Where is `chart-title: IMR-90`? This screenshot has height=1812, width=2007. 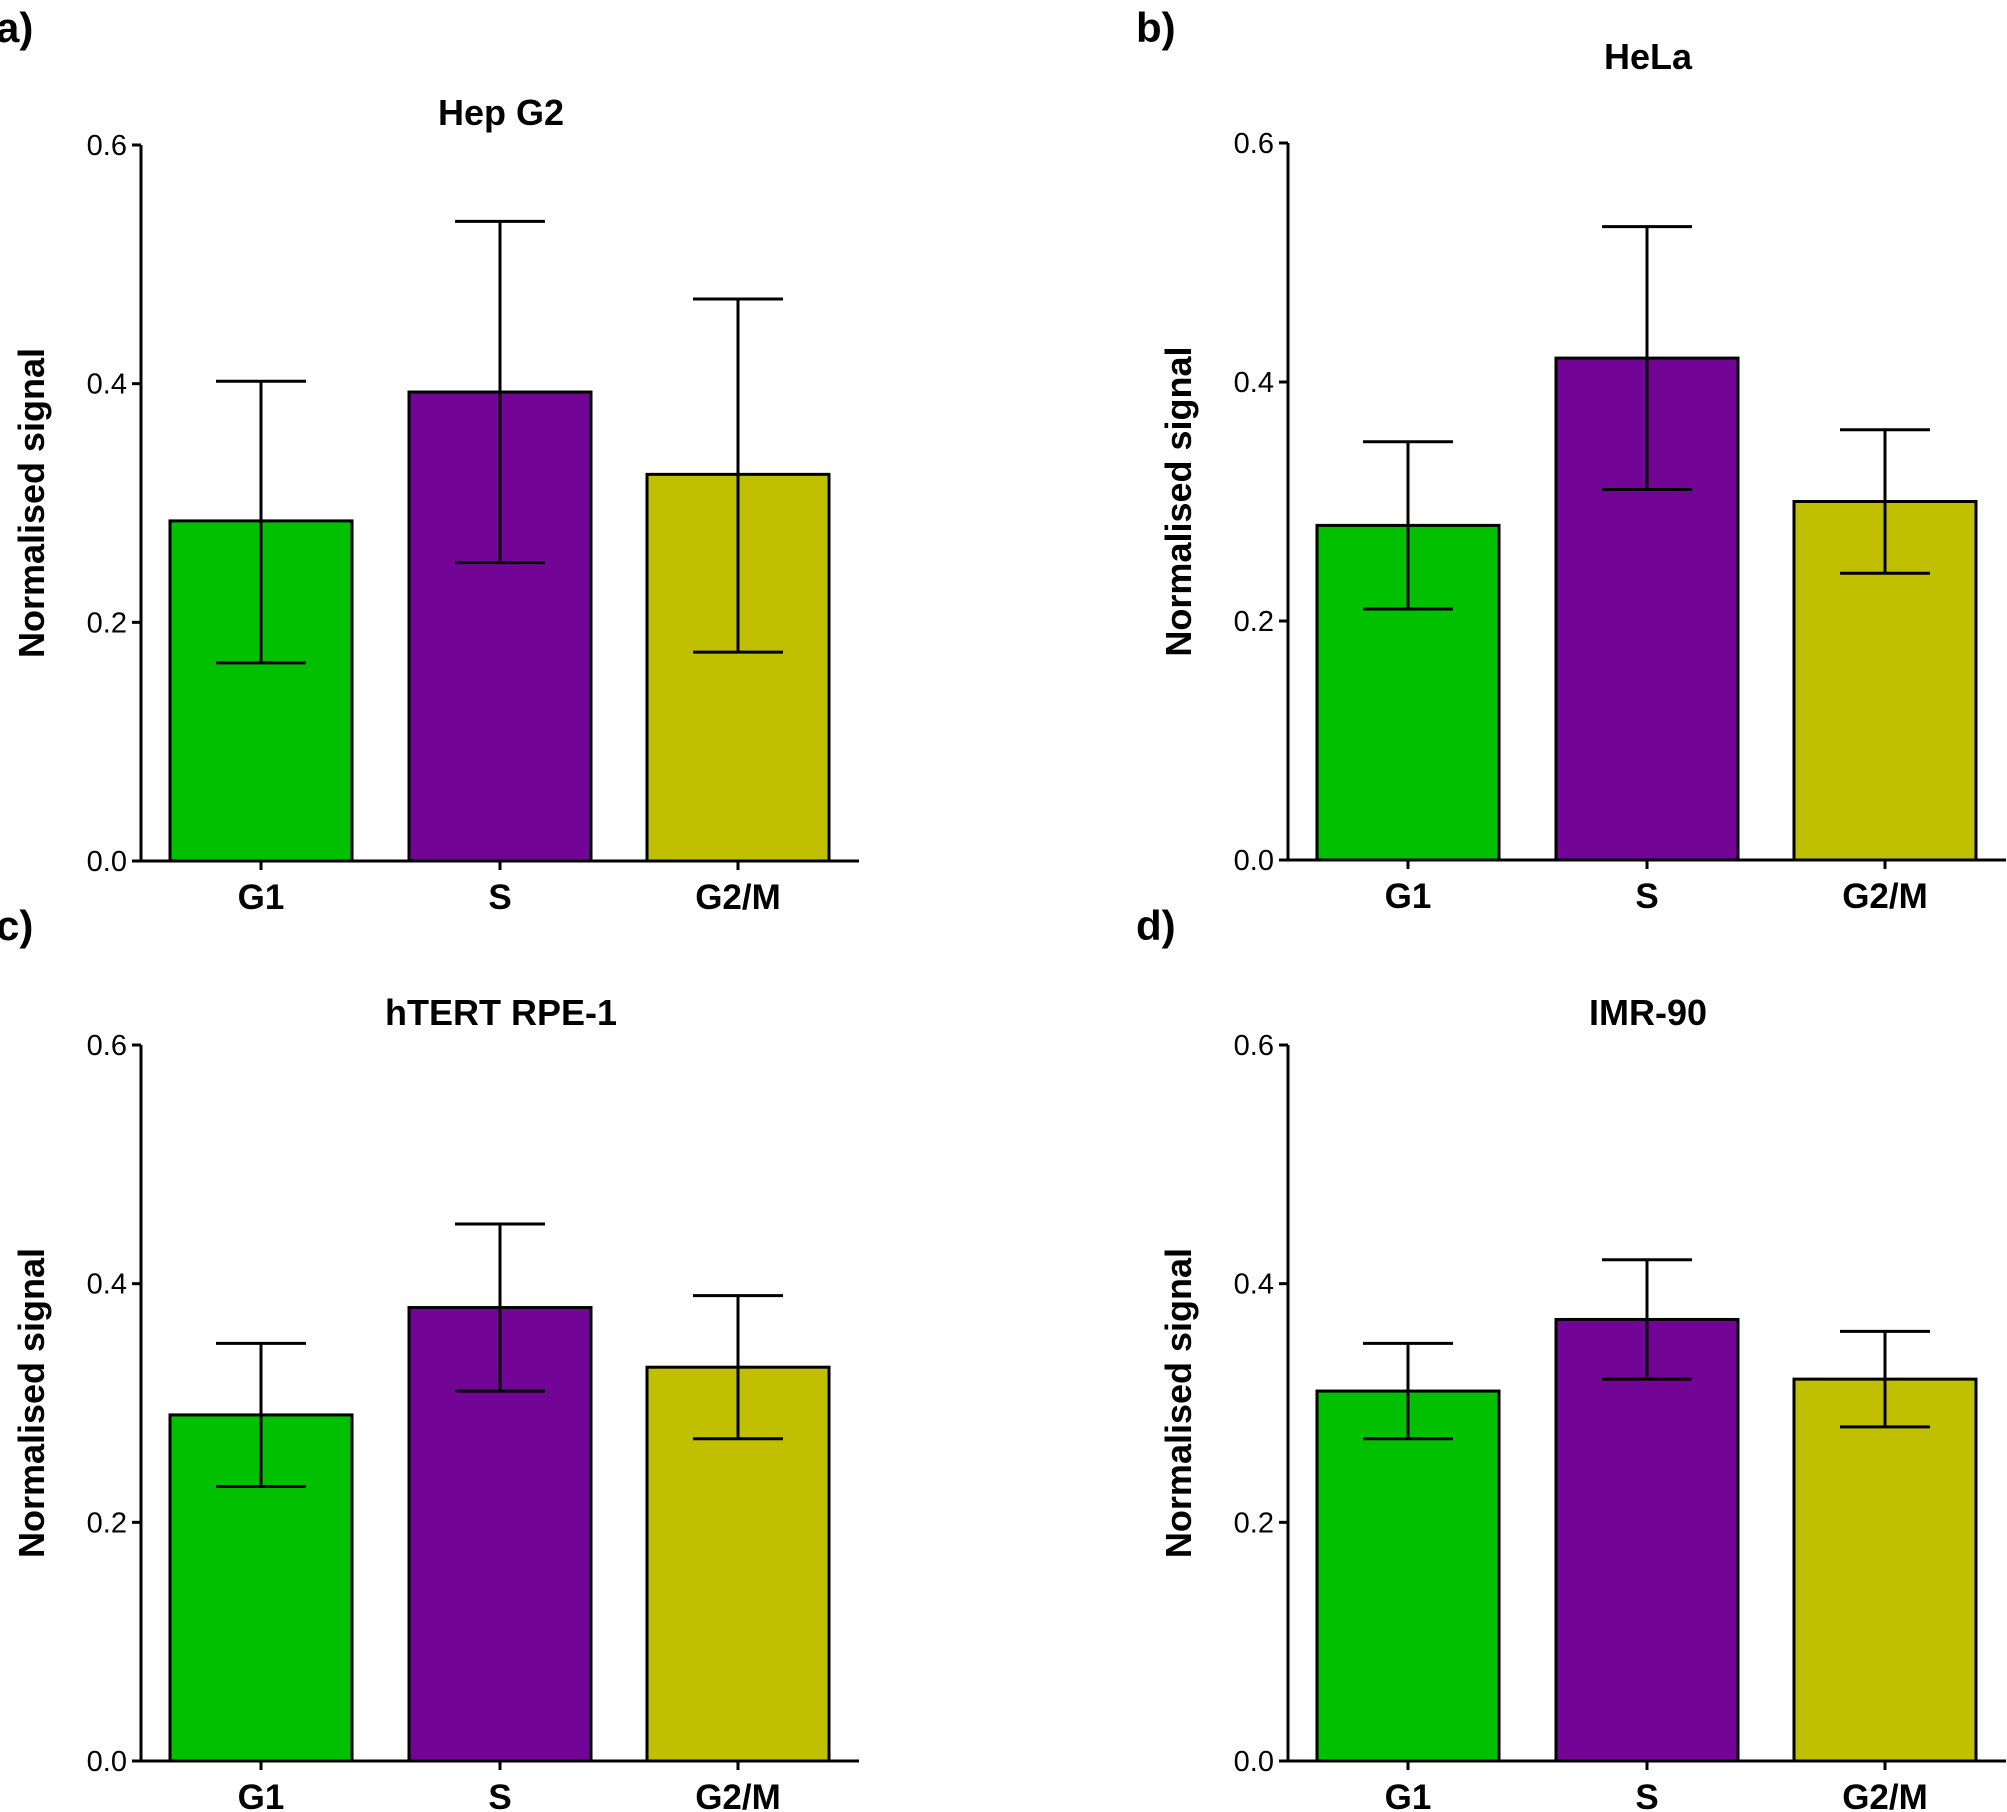 chart-title: IMR-90 is located at coordinates (1648, 1012).